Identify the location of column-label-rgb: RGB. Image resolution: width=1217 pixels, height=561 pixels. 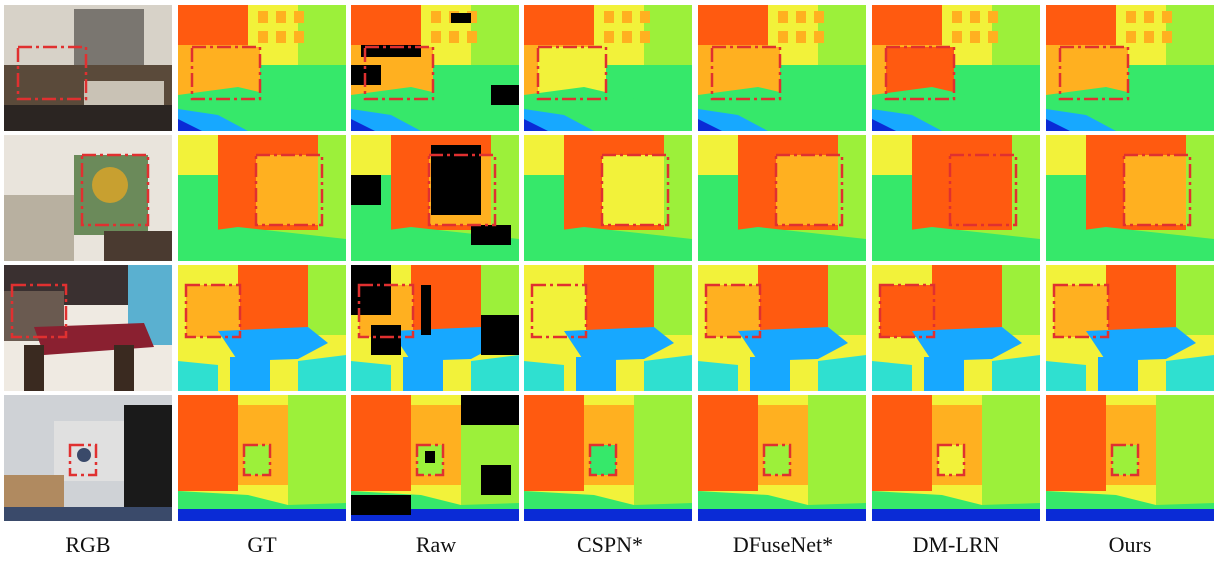
(88, 544).